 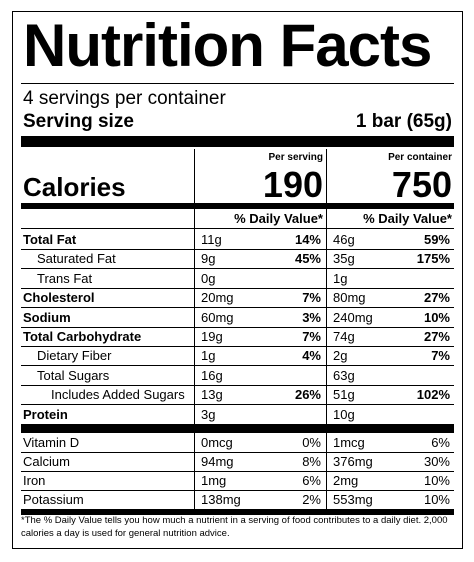 I want to click on nutrient-container-amount: 80mg, so click(x=349, y=298).